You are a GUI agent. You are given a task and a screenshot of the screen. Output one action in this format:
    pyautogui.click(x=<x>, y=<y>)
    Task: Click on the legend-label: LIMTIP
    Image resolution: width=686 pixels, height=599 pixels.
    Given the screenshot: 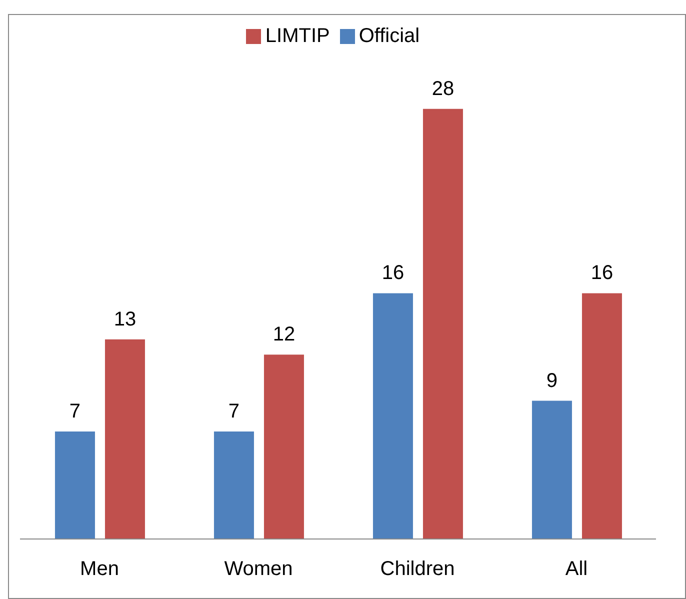 What is the action you would take?
    pyautogui.click(x=297, y=36)
    